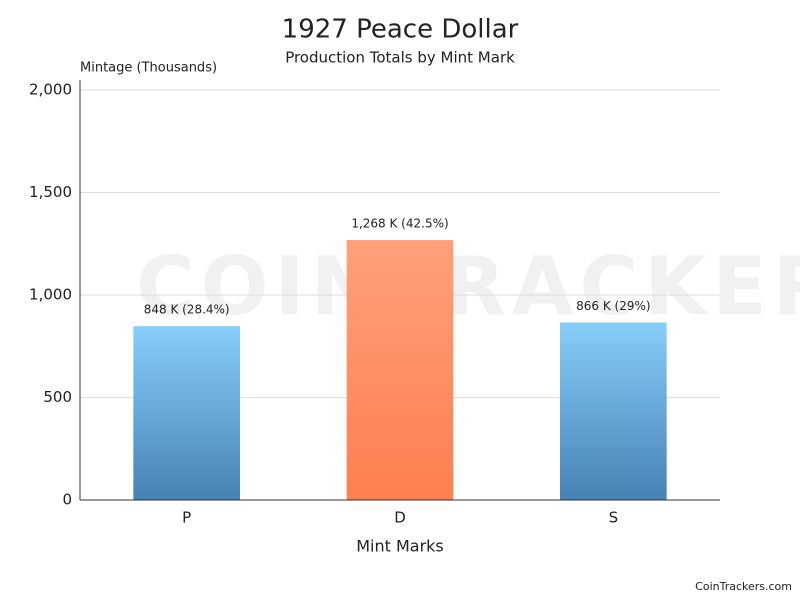 This screenshot has width=800, height=600. What do you see at coordinates (743, 586) in the screenshot?
I see `credit: CoinTrackers.com` at bounding box center [743, 586].